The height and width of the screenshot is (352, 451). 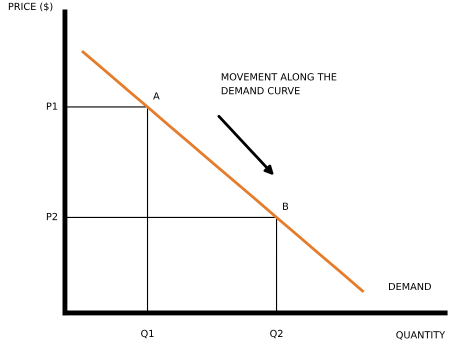 What do you see at coordinates (276, 334) in the screenshot?
I see `x-tick-label: Q2` at bounding box center [276, 334].